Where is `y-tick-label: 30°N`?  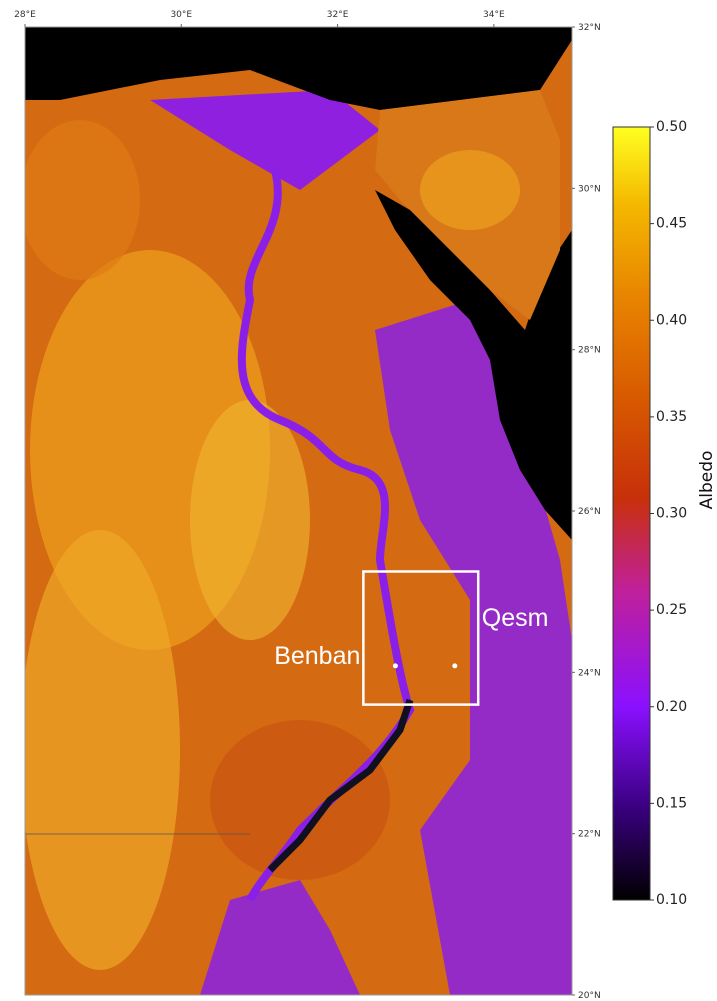 y-tick-label: 30°N is located at coordinates (589, 189).